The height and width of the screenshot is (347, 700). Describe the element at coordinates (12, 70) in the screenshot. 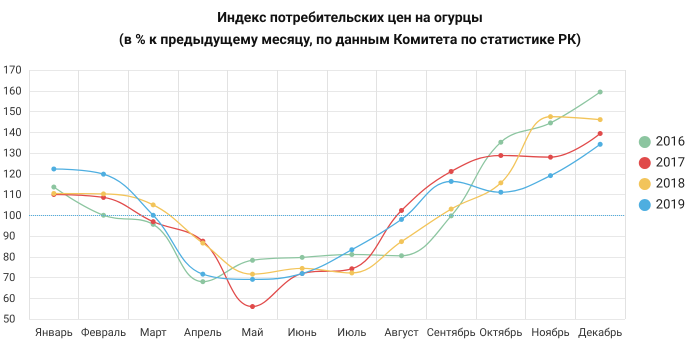

I see `y-tick-label: 170` at that location.